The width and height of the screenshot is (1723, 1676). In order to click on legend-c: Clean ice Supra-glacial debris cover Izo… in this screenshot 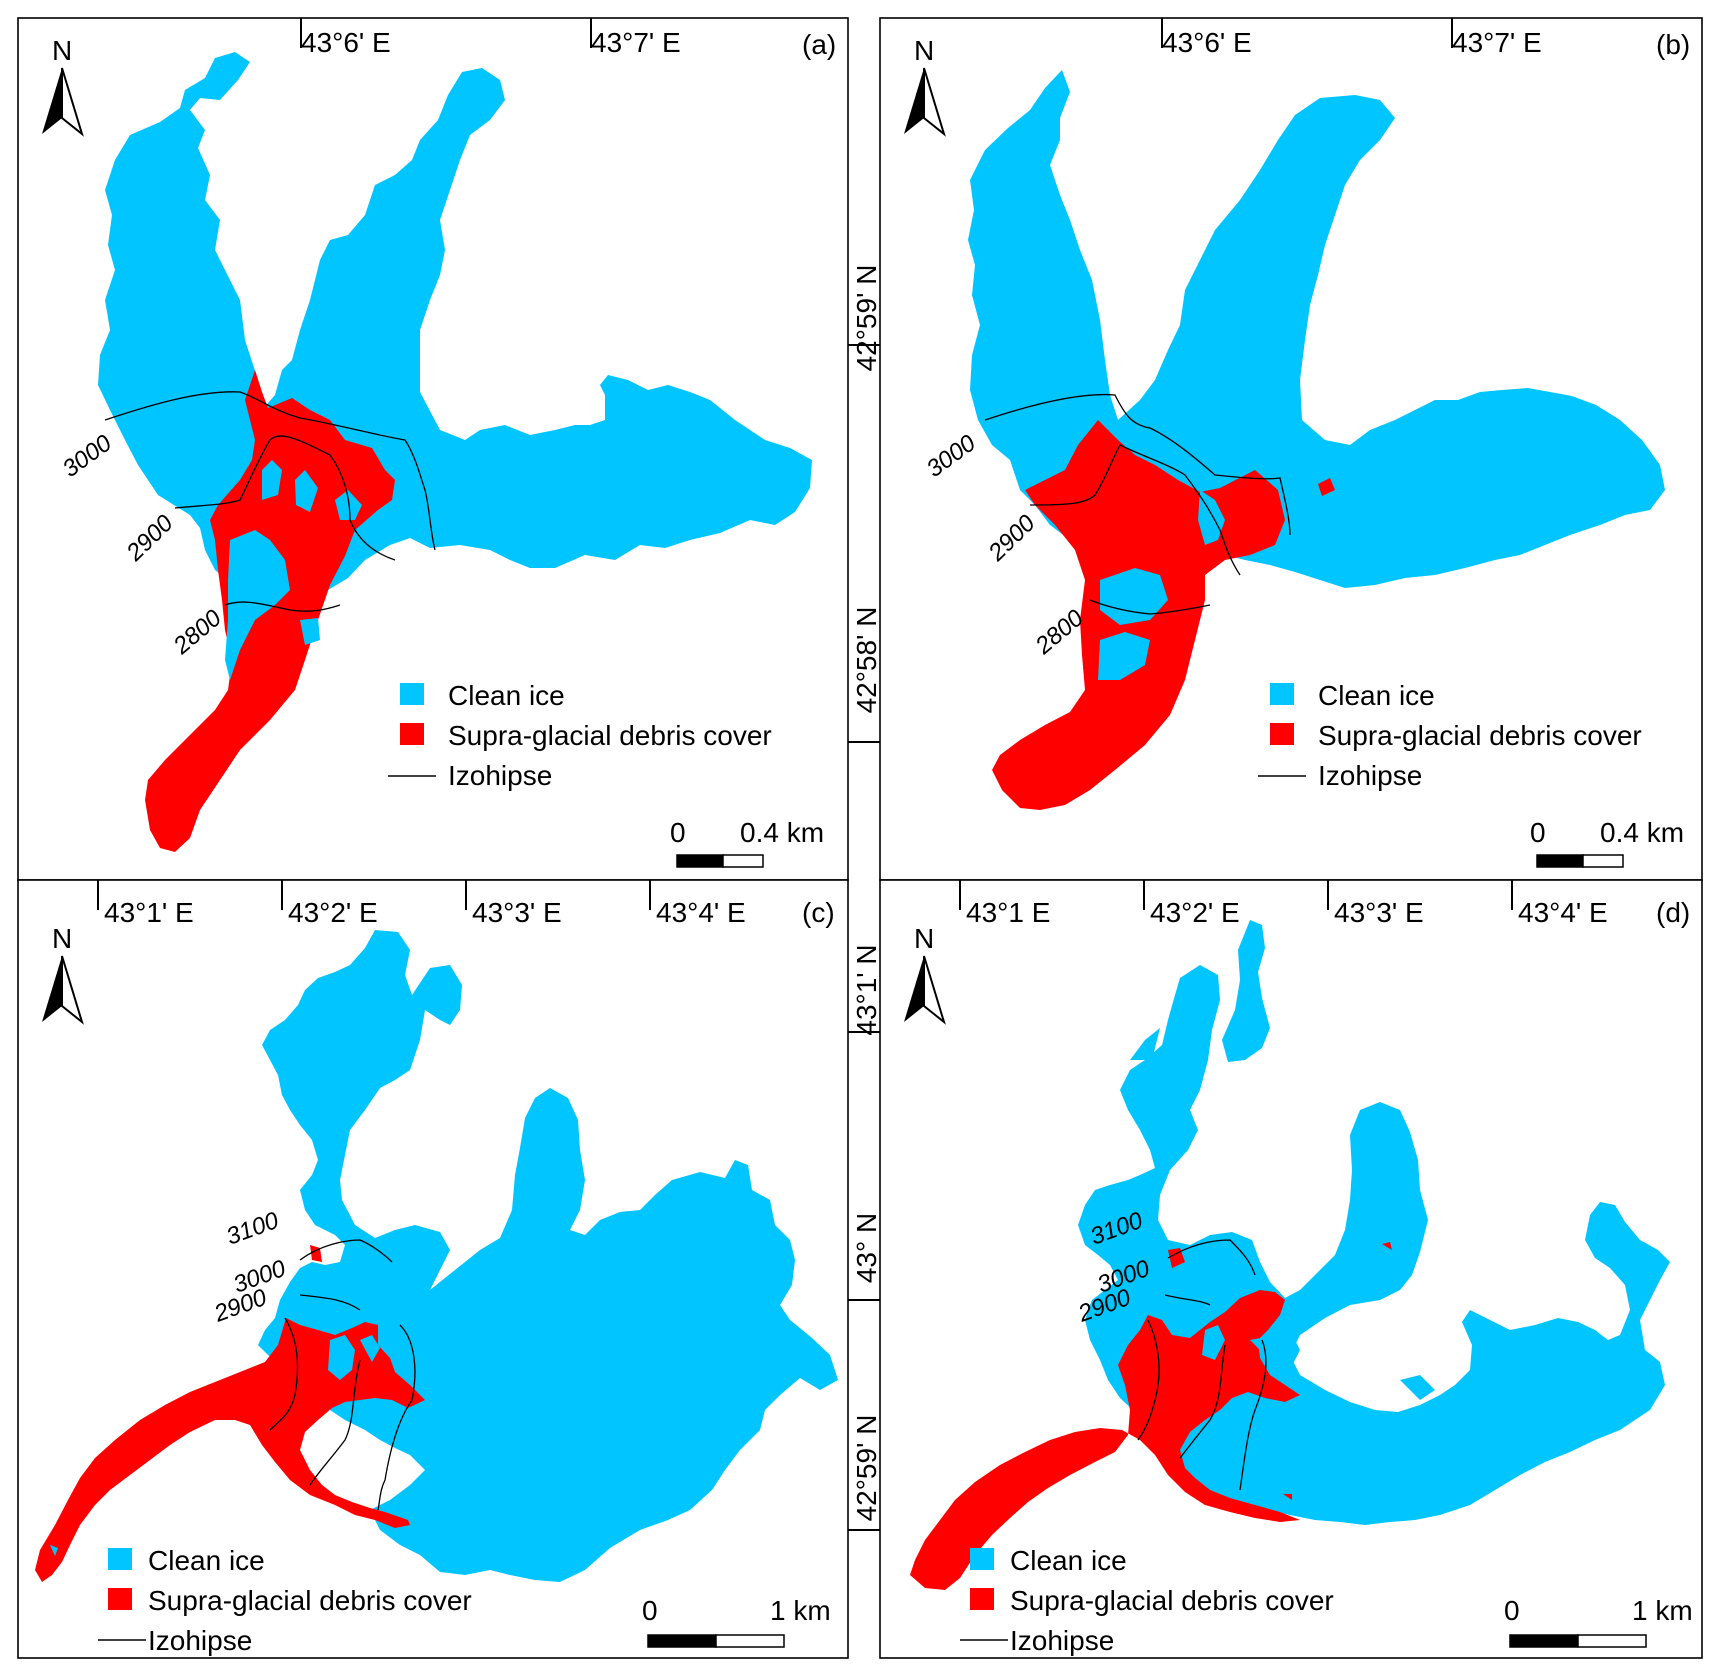, I will do `click(285, 1600)`.